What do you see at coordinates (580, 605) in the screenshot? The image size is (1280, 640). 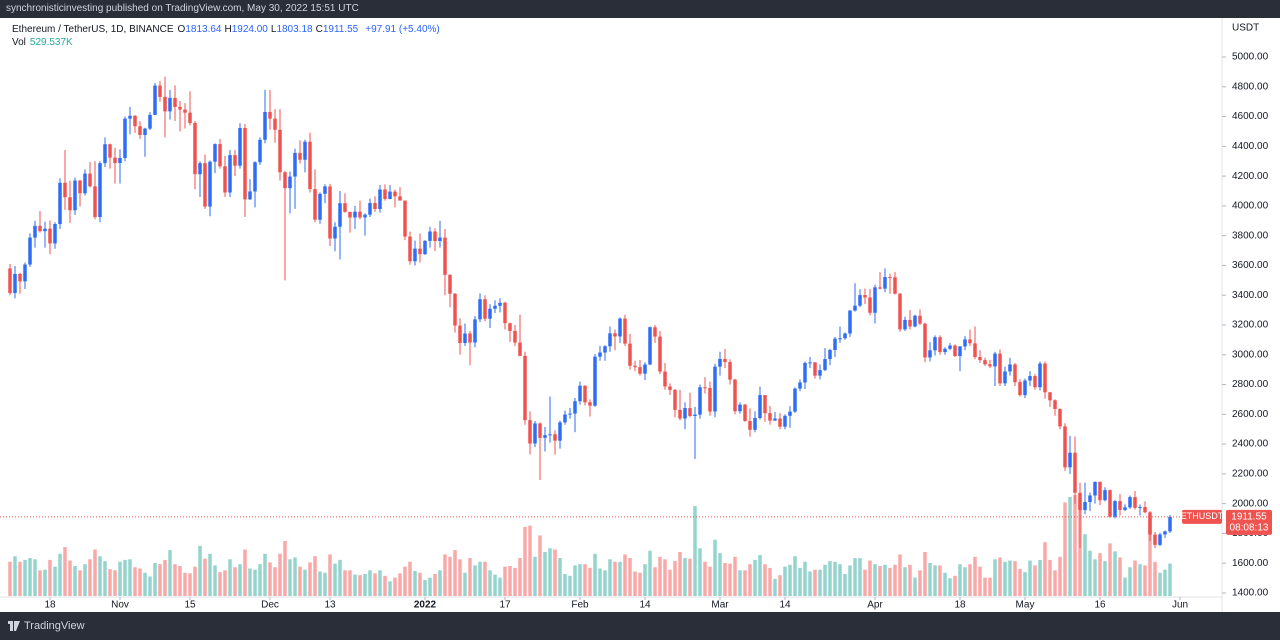 I see `x-tick-label: Feb` at bounding box center [580, 605].